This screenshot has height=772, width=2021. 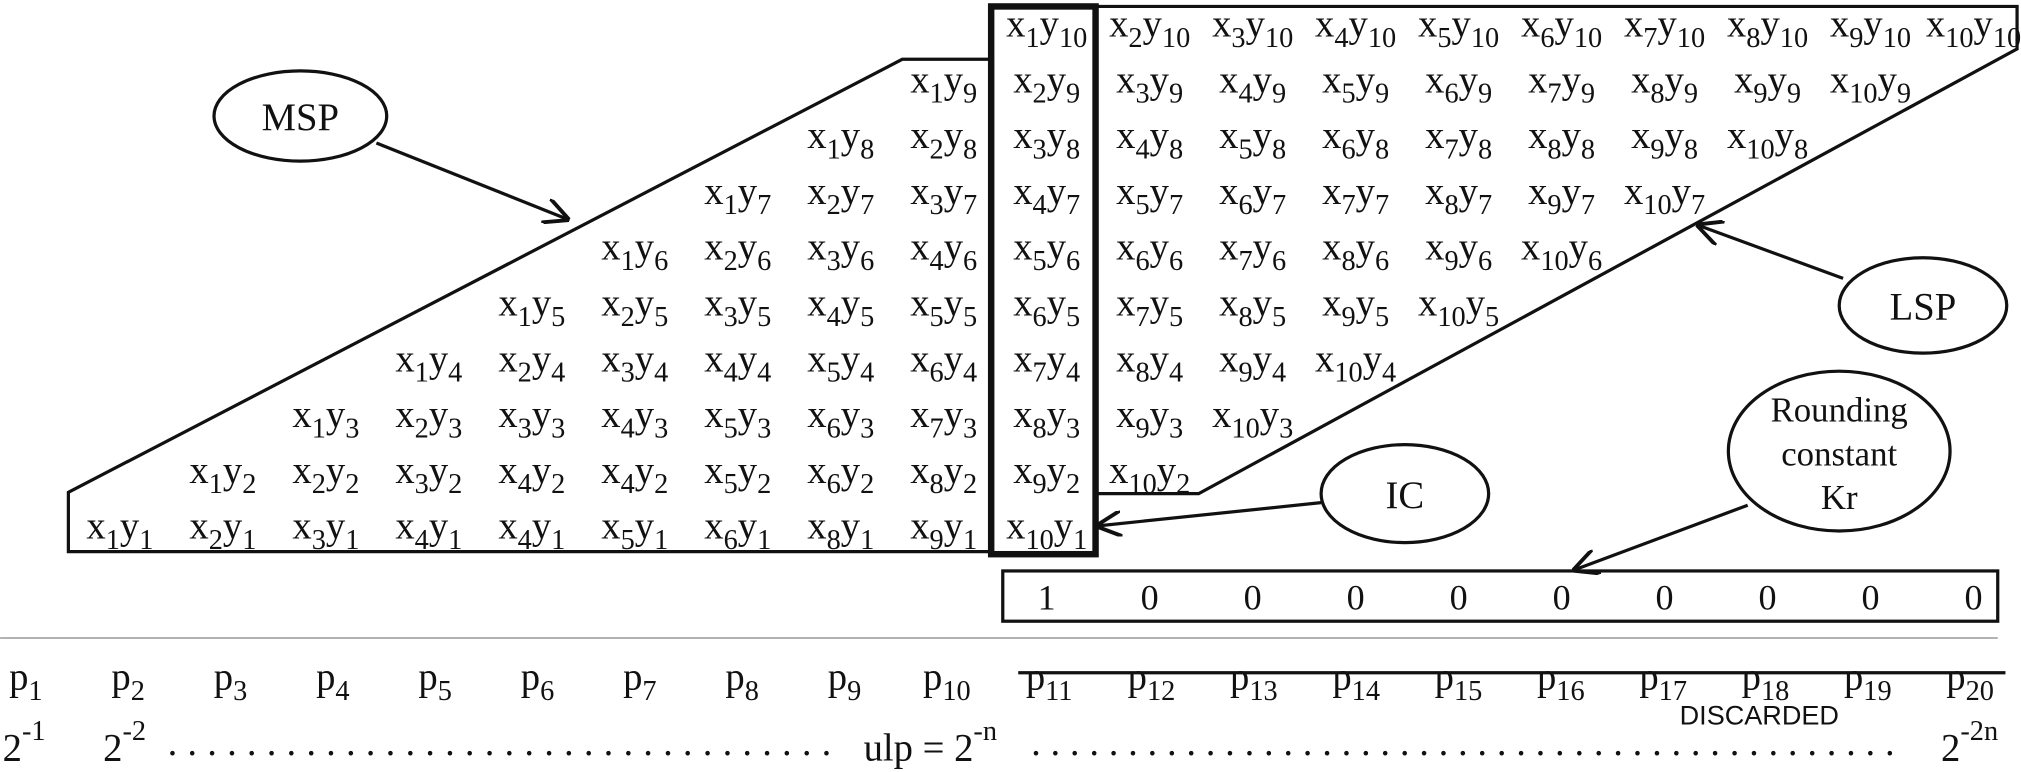 I want to click on y-index: 1, so click(x=970, y=540).